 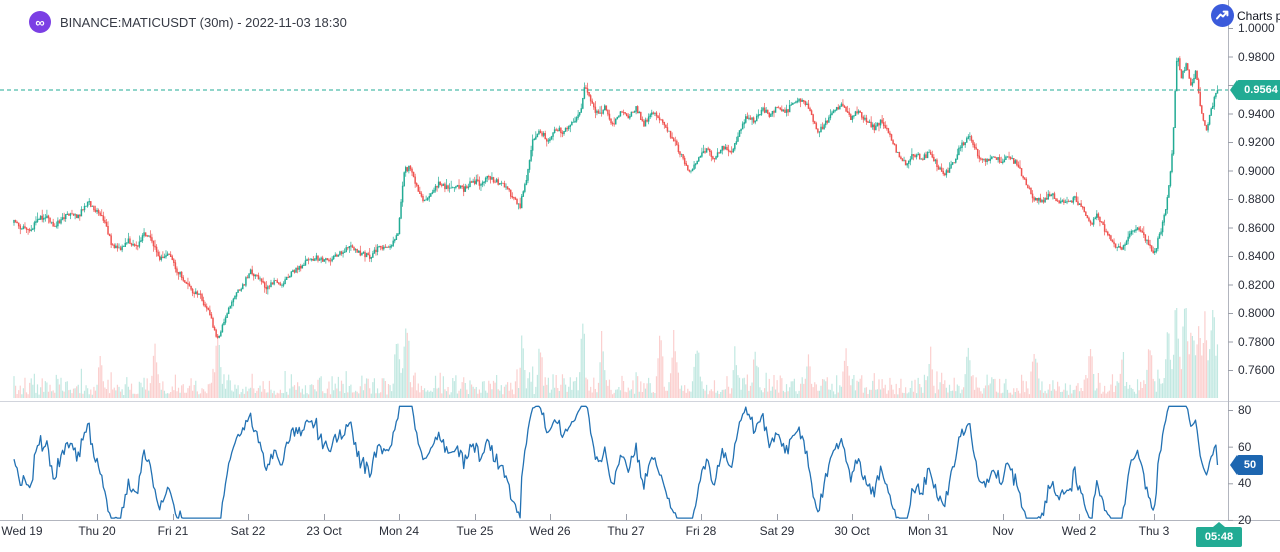 I want to click on tradingview-attribution: Charts p, so click(x=1245, y=15).